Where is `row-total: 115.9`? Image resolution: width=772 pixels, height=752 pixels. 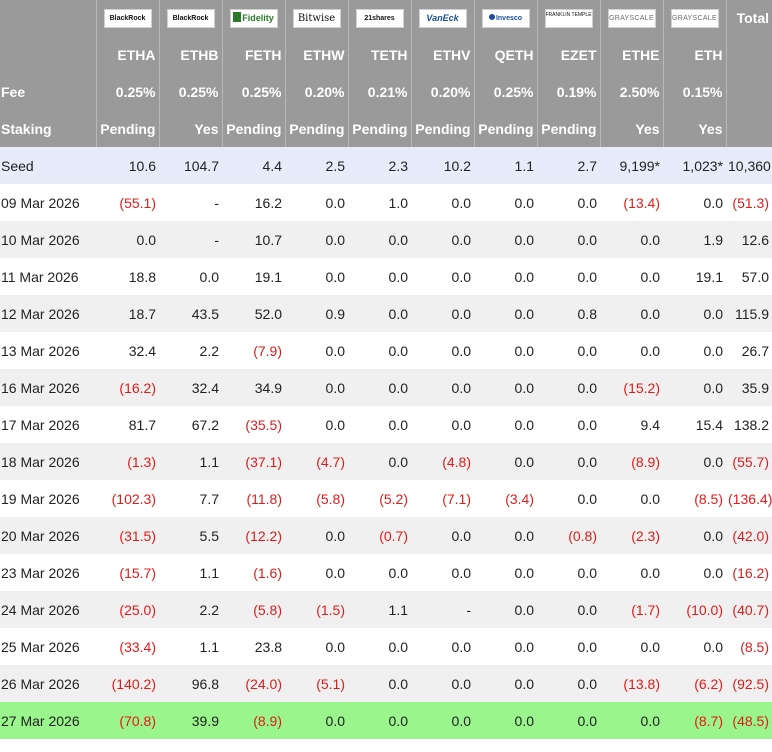 row-total: 115.9 is located at coordinates (749, 313).